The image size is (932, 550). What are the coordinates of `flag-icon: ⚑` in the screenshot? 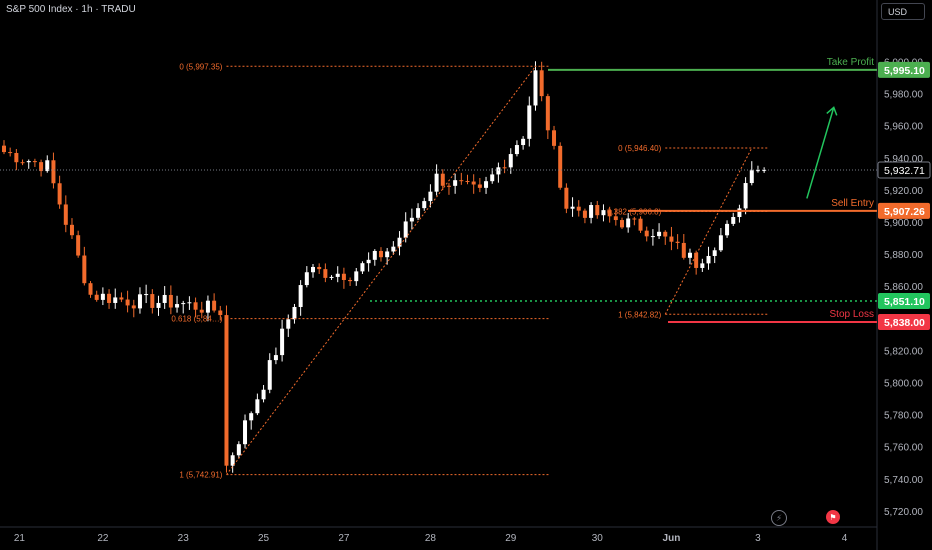 It's located at (833, 517).